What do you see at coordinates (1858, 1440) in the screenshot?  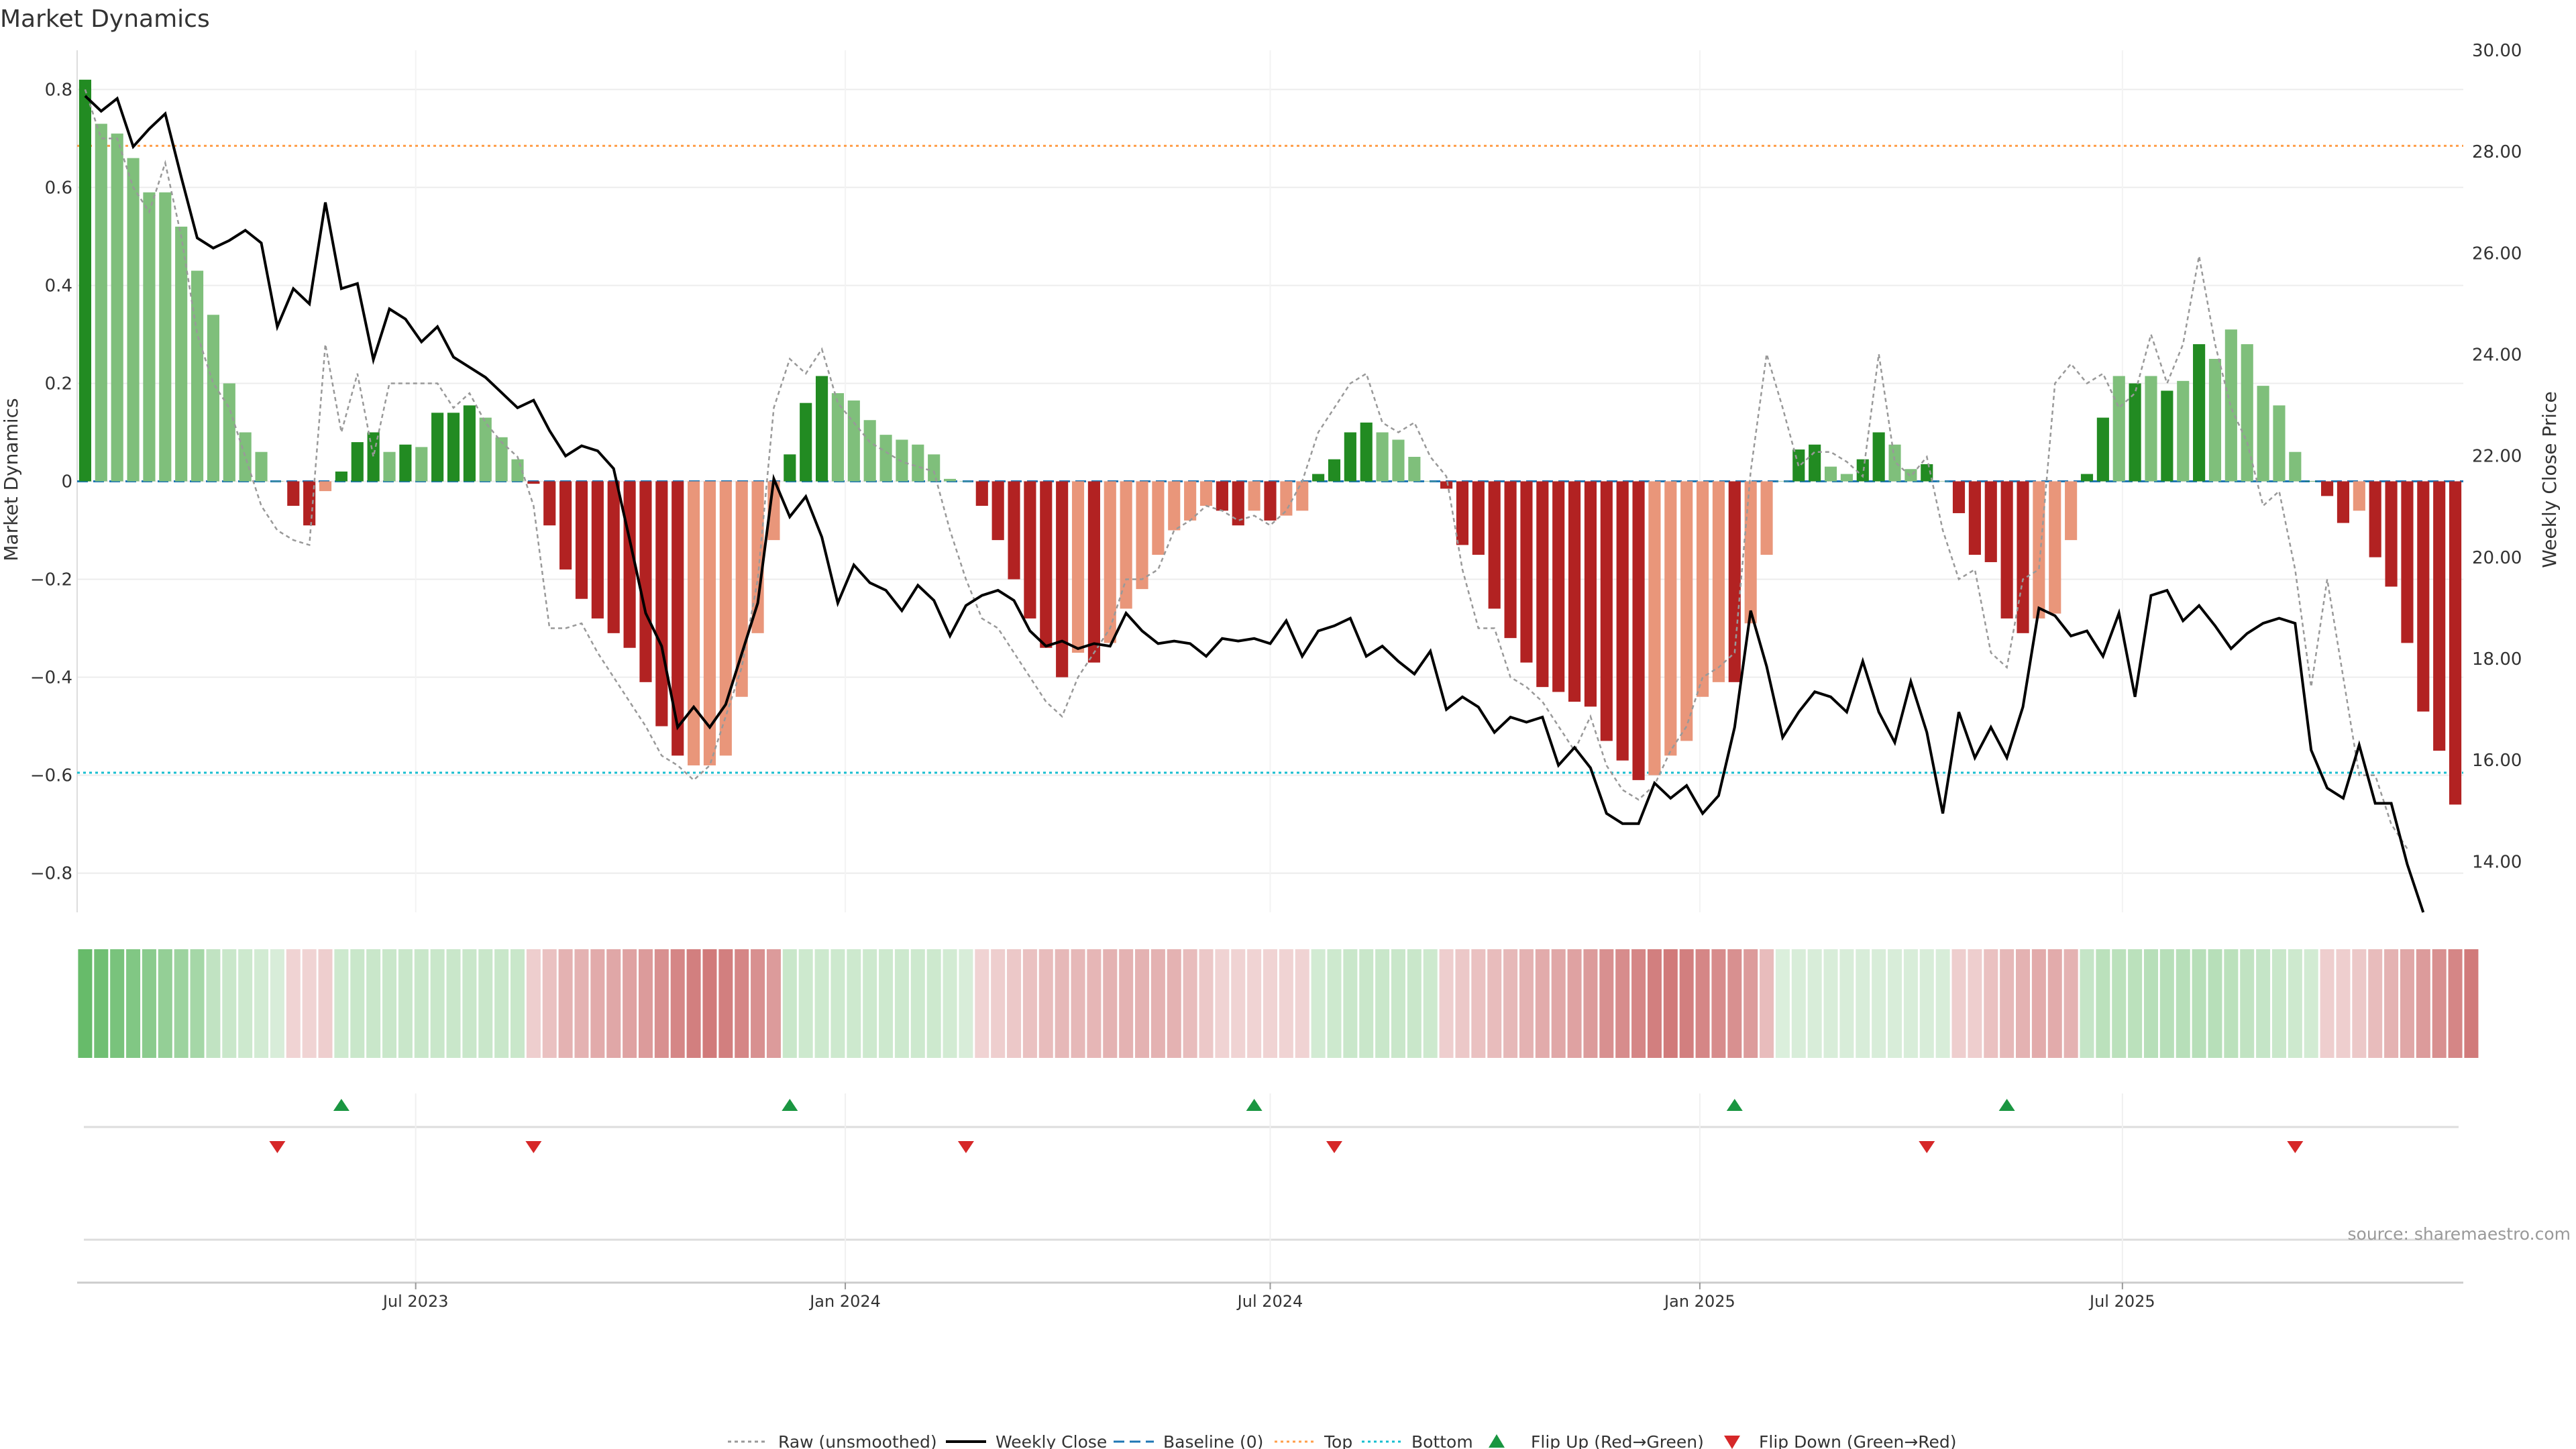 I see `legend-flip-down-label: Flip Down (Green→Red)` at bounding box center [1858, 1440].